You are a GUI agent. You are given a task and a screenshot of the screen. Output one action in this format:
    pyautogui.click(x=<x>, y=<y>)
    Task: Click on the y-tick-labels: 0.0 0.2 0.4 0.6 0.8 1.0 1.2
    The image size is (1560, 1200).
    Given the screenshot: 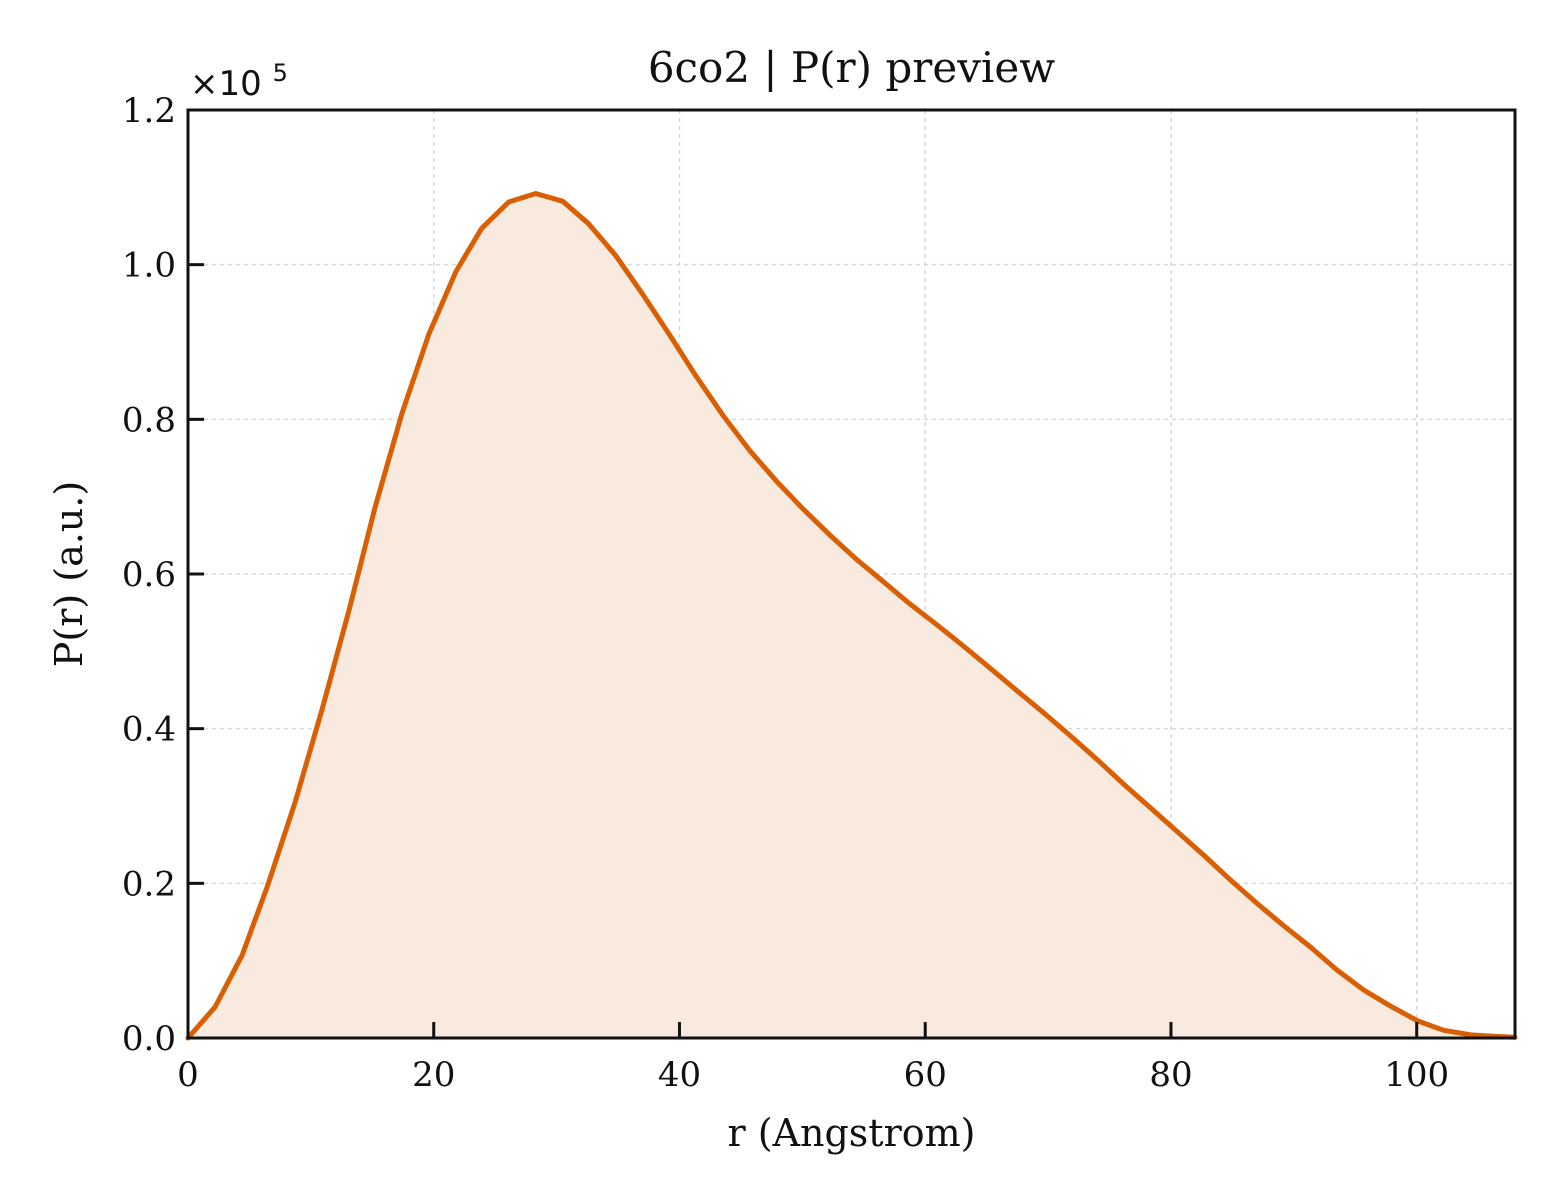 What is the action you would take?
    pyautogui.click(x=149, y=575)
    